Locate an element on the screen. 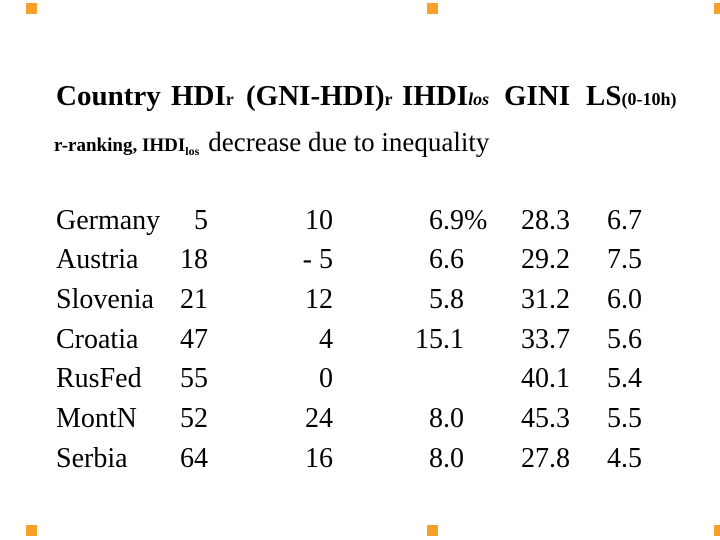  table-row: Slovenia 21 12 5.8 31.2 6.0 is located at coordinates (360, 301).